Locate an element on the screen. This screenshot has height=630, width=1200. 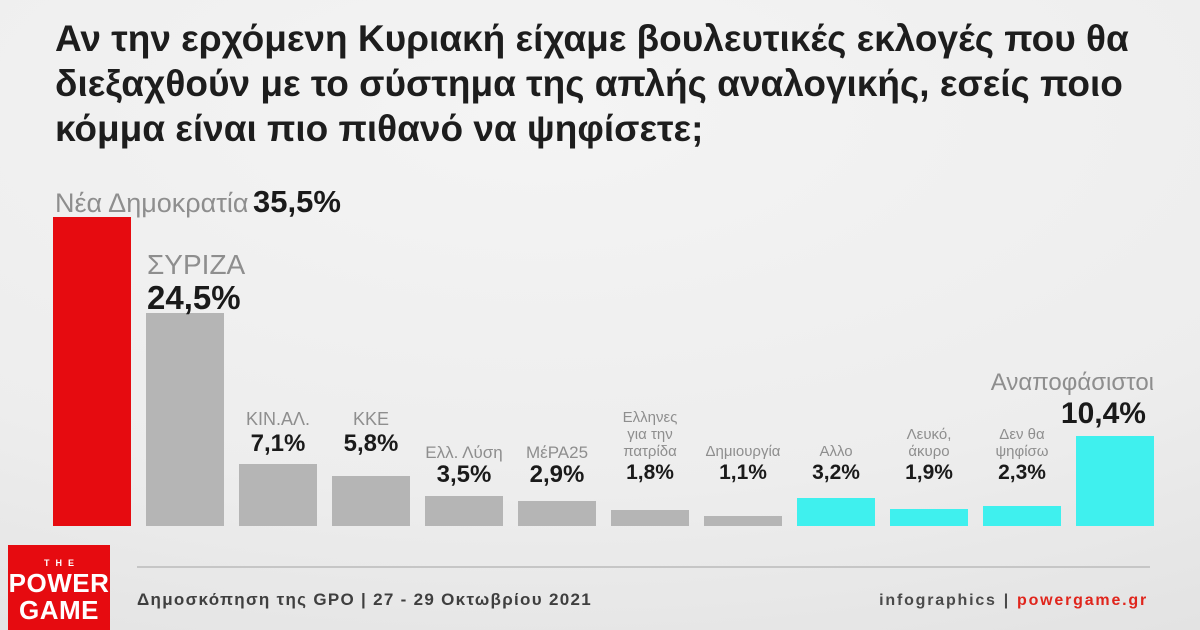
bar-label-6: ΜέΡΑ25 2,9% is located at coordinates (557, 465).